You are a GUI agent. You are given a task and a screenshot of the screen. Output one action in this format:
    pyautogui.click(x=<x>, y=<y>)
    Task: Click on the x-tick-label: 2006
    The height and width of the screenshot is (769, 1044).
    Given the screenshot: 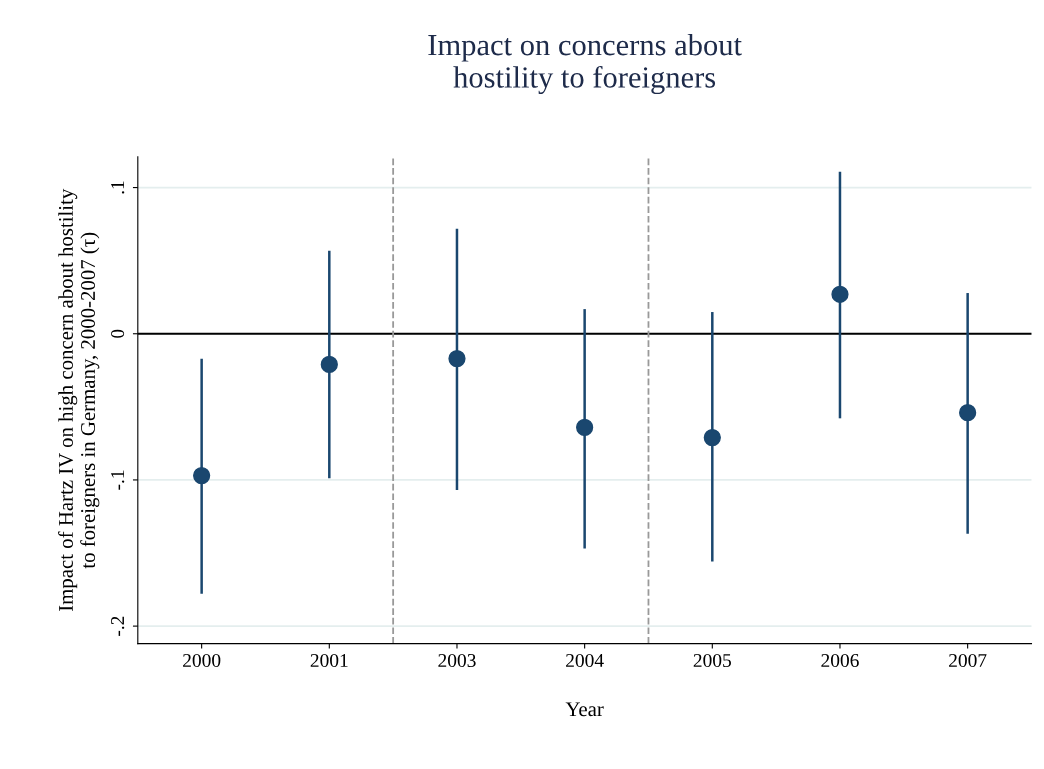 What is the action you would take?
    pyautogui.click(x=840, y=660)
    